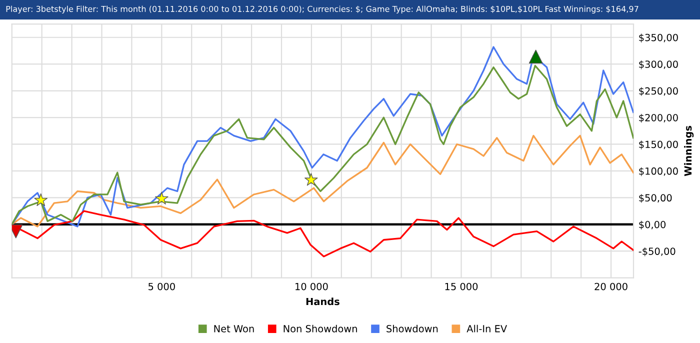 The height and width of the screenshot is (343, 700). What do you see at coordinates (658, 38) in the screenshot?
I see `y-tick-label: $350,00` at bounding box center [658, 38].